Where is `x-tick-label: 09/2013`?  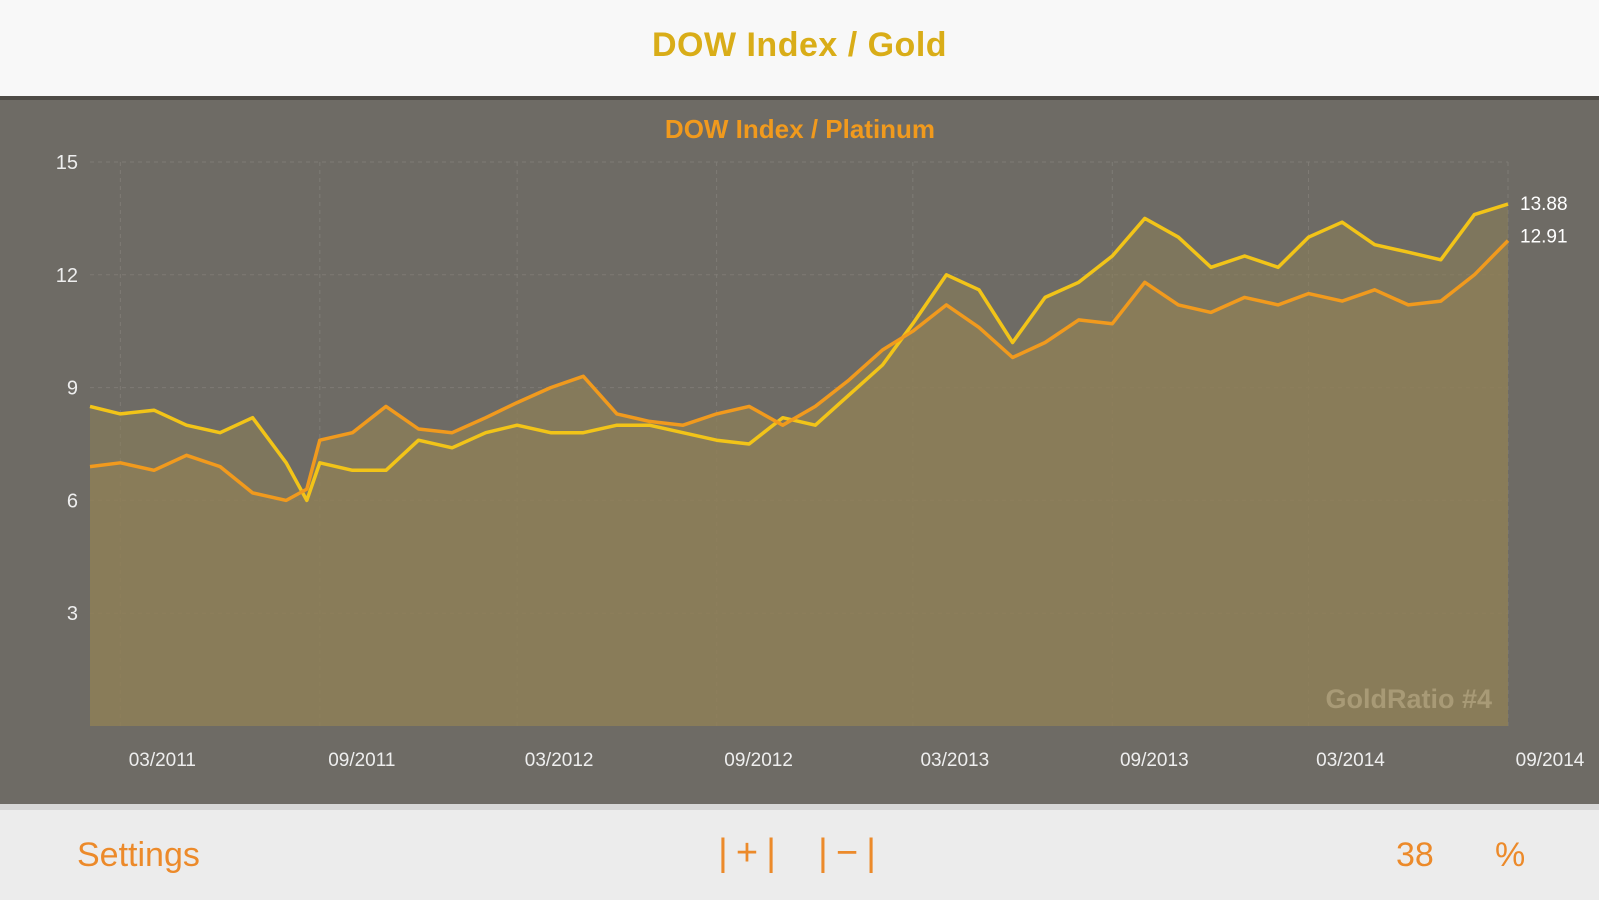
x-tick-label: 09/2013 is located at coordinates (1154, 760).